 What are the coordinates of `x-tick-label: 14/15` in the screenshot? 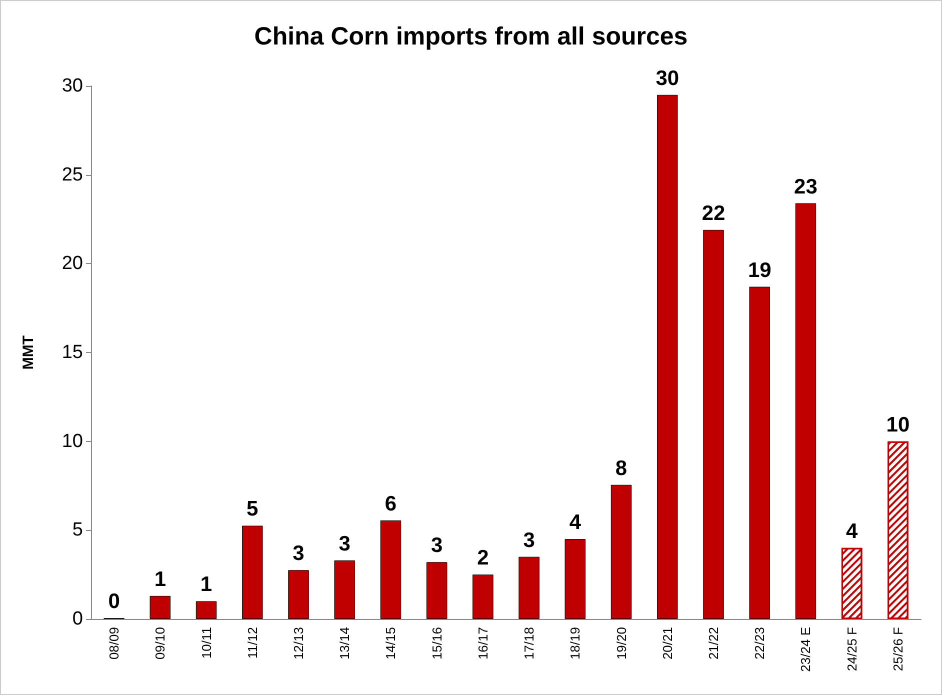 It's located at (390, 643).